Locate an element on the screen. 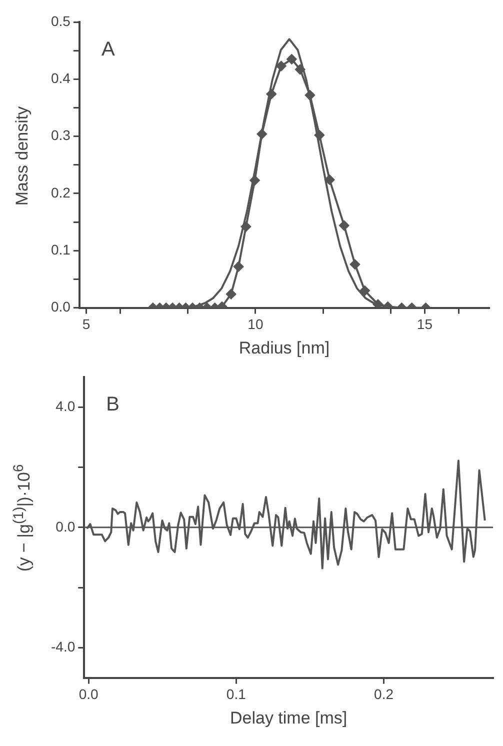  x-tick-label: 5 is located at coordinates (86, 324).